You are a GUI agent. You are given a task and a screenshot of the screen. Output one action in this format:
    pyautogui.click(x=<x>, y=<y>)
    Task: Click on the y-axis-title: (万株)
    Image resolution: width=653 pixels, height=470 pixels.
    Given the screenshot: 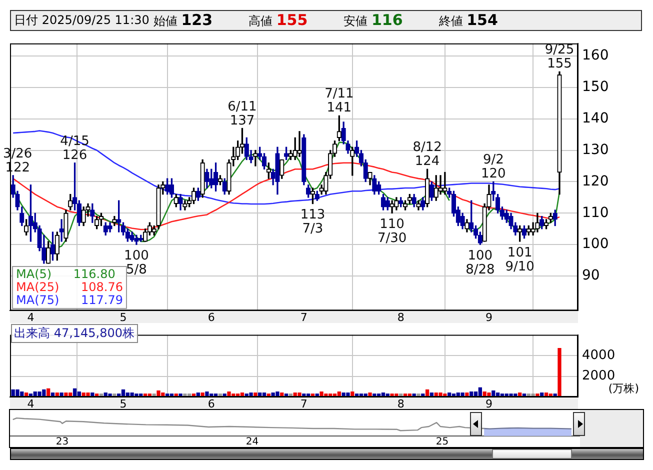 What is the action you would take?
    pyautogui.click(x=623, y=388)
    